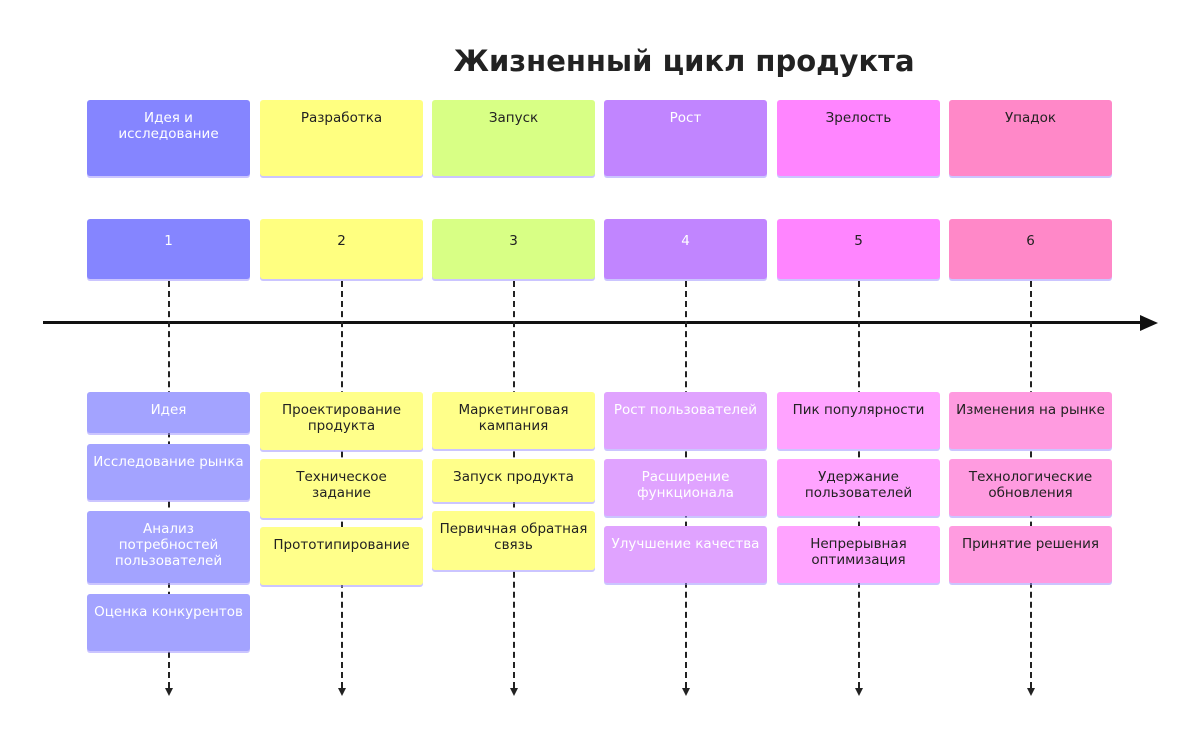 This screenshot has height=738, width=1199. I want to click on stage-number: 3, so click(513, 249).